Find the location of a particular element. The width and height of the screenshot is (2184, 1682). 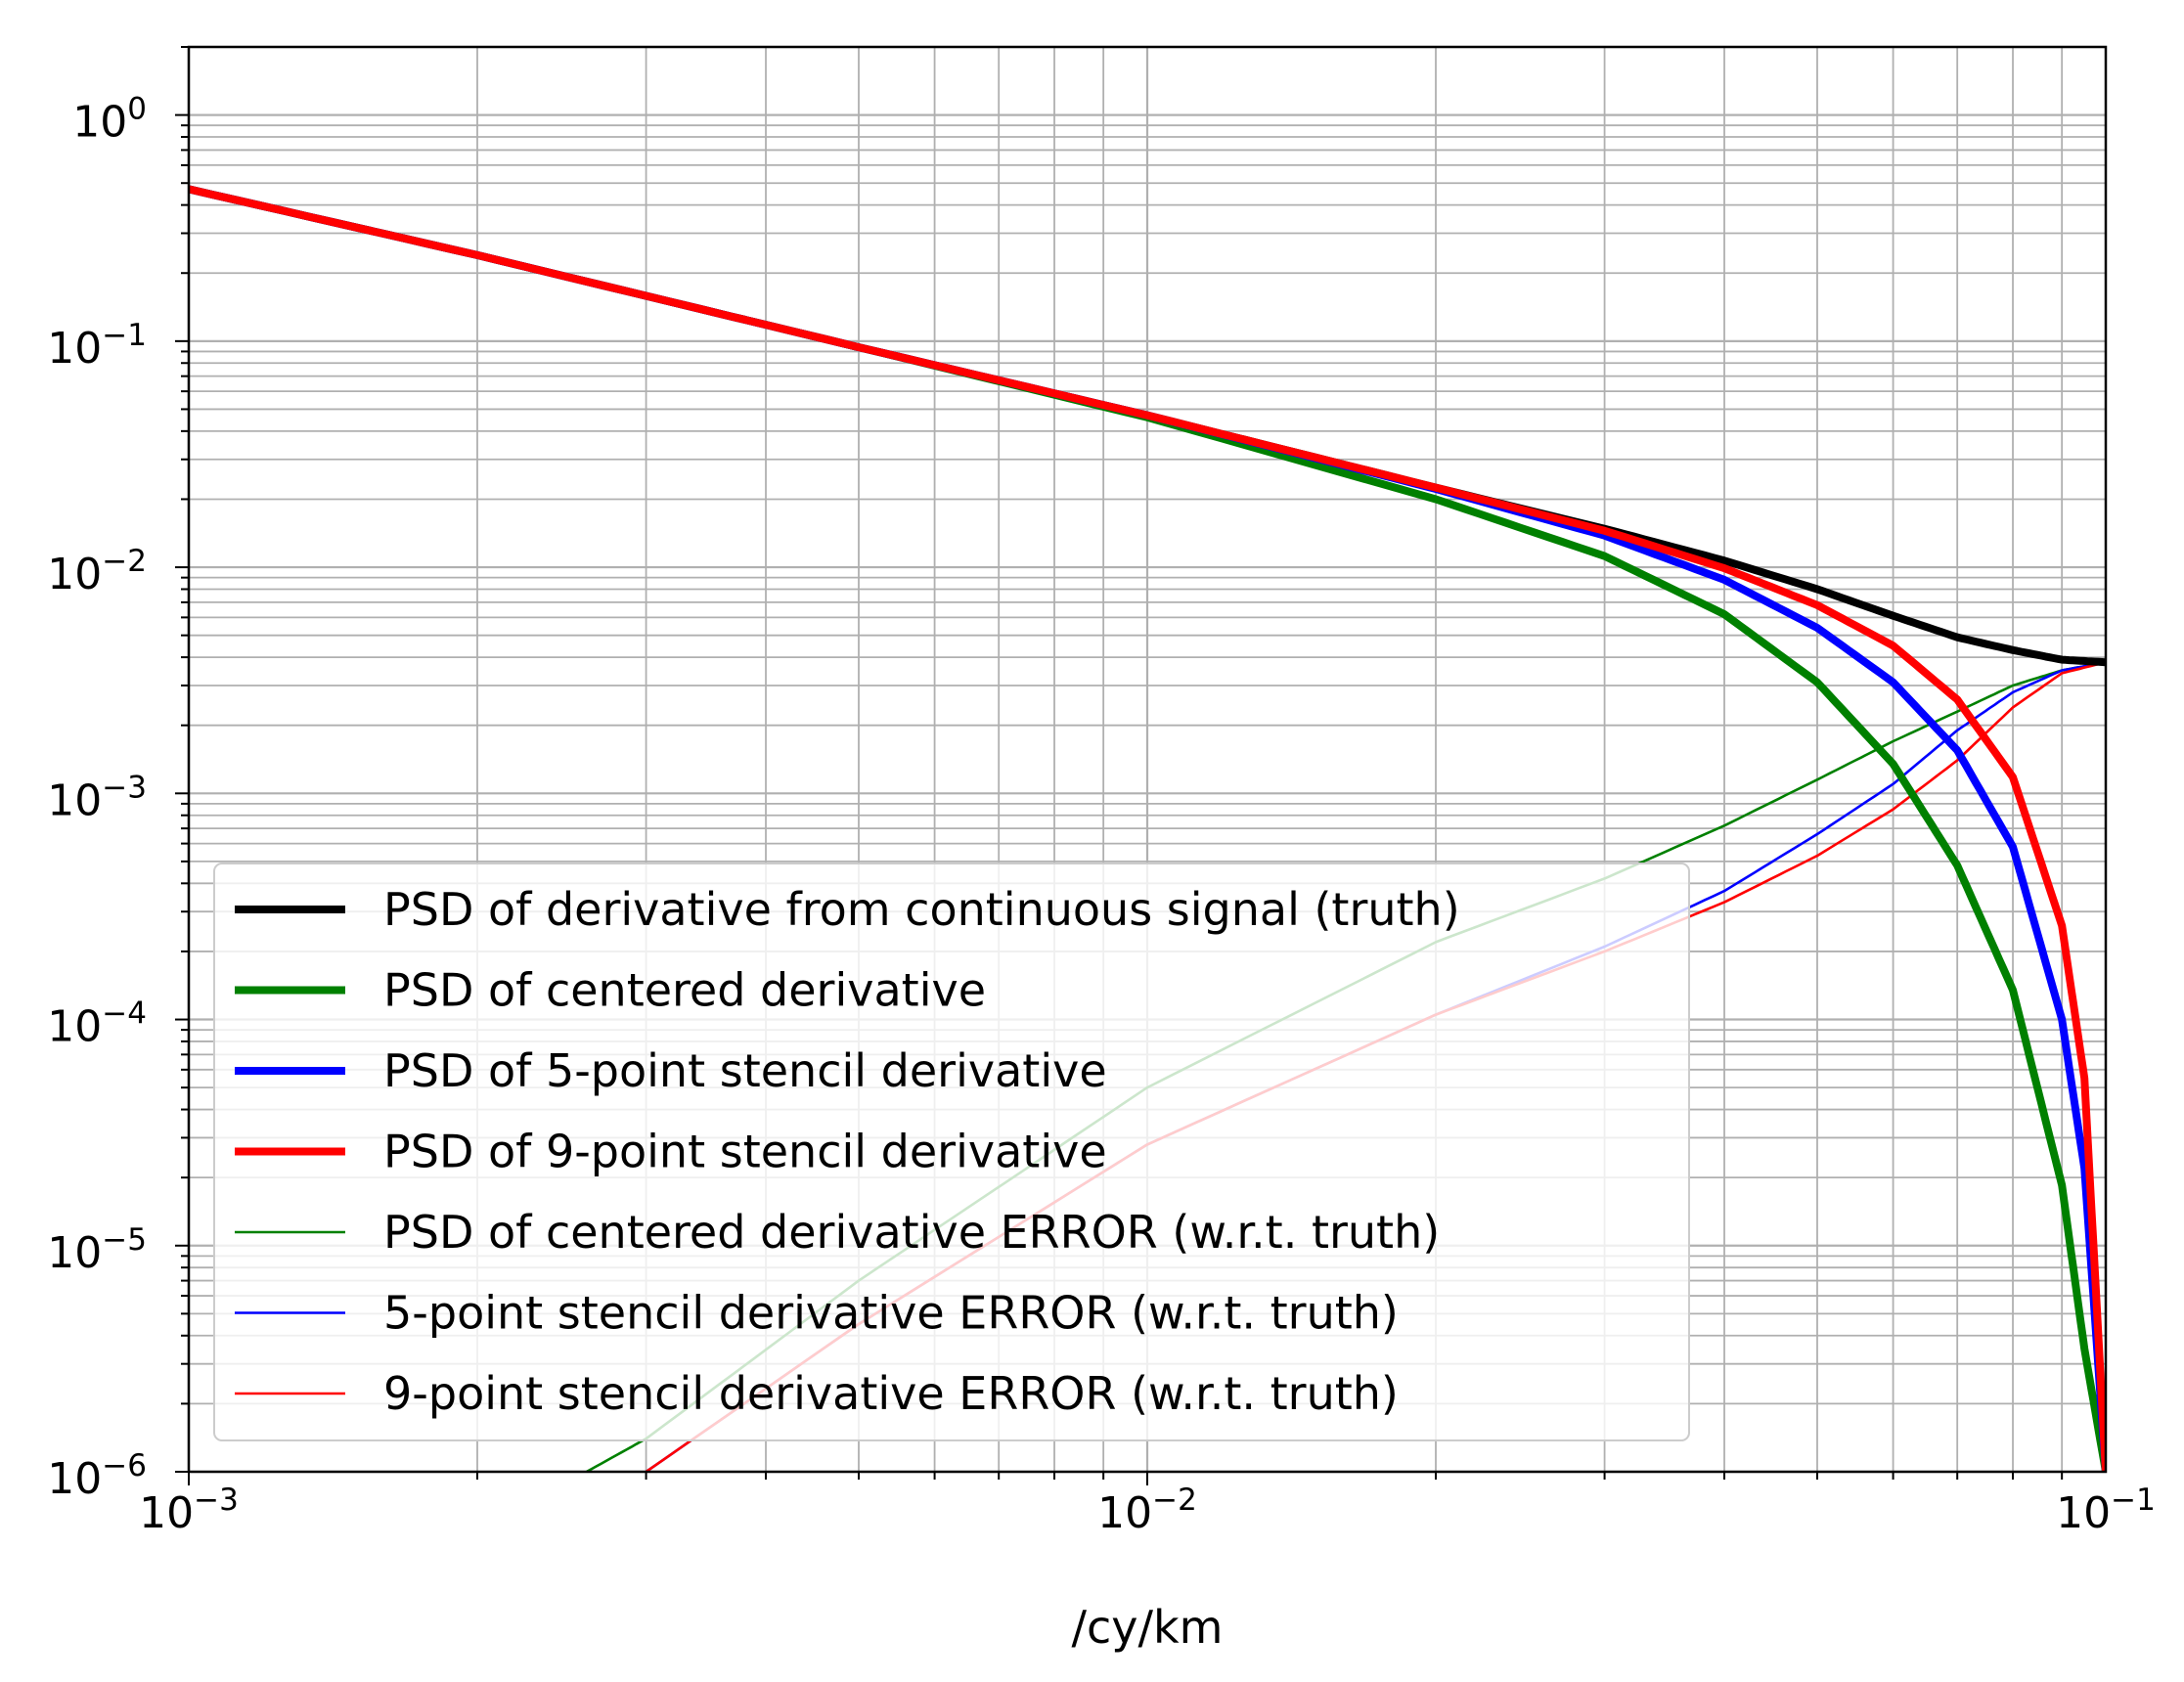

x-tick-label: 10⁻³ is located at coordinates (189, 1511).